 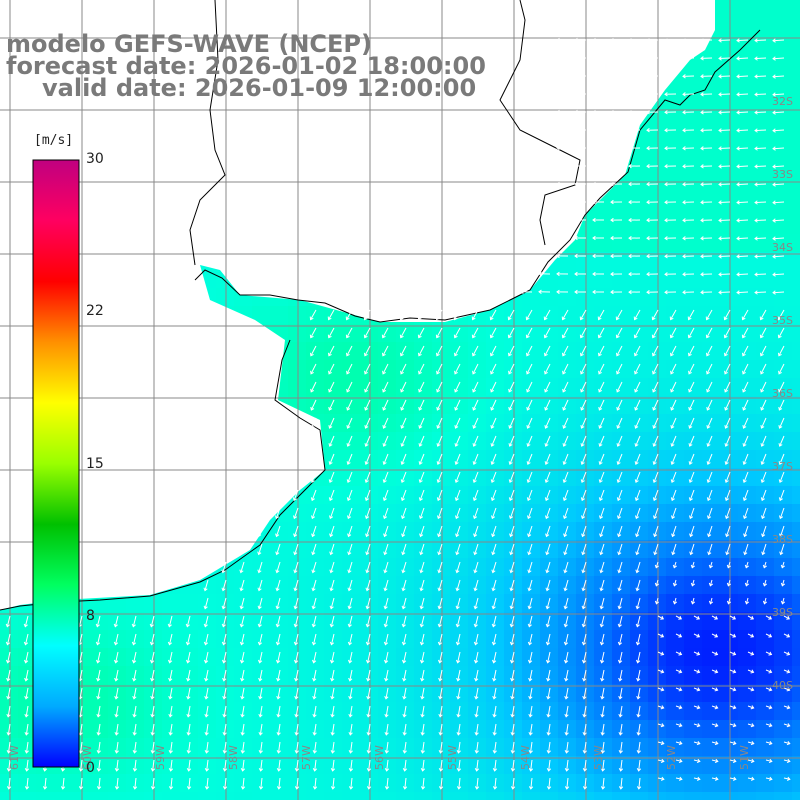 What do you see at coordinates (782, 612) in the screenshot?
I see `lat-label: 39S` at bounding box center [782, 612].